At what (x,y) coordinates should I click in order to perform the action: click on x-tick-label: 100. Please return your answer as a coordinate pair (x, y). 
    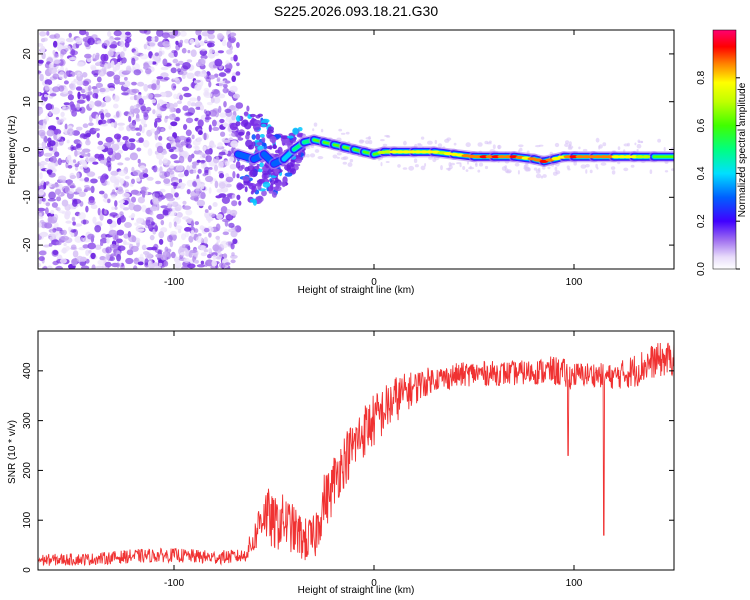
    Looking at the image, I should click on (574, 583).